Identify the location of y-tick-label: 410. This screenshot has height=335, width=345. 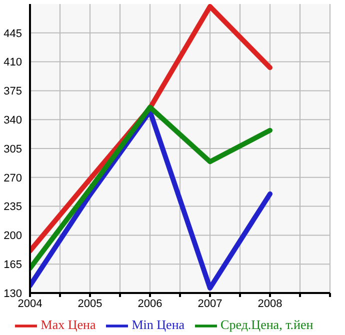
(13, 62).